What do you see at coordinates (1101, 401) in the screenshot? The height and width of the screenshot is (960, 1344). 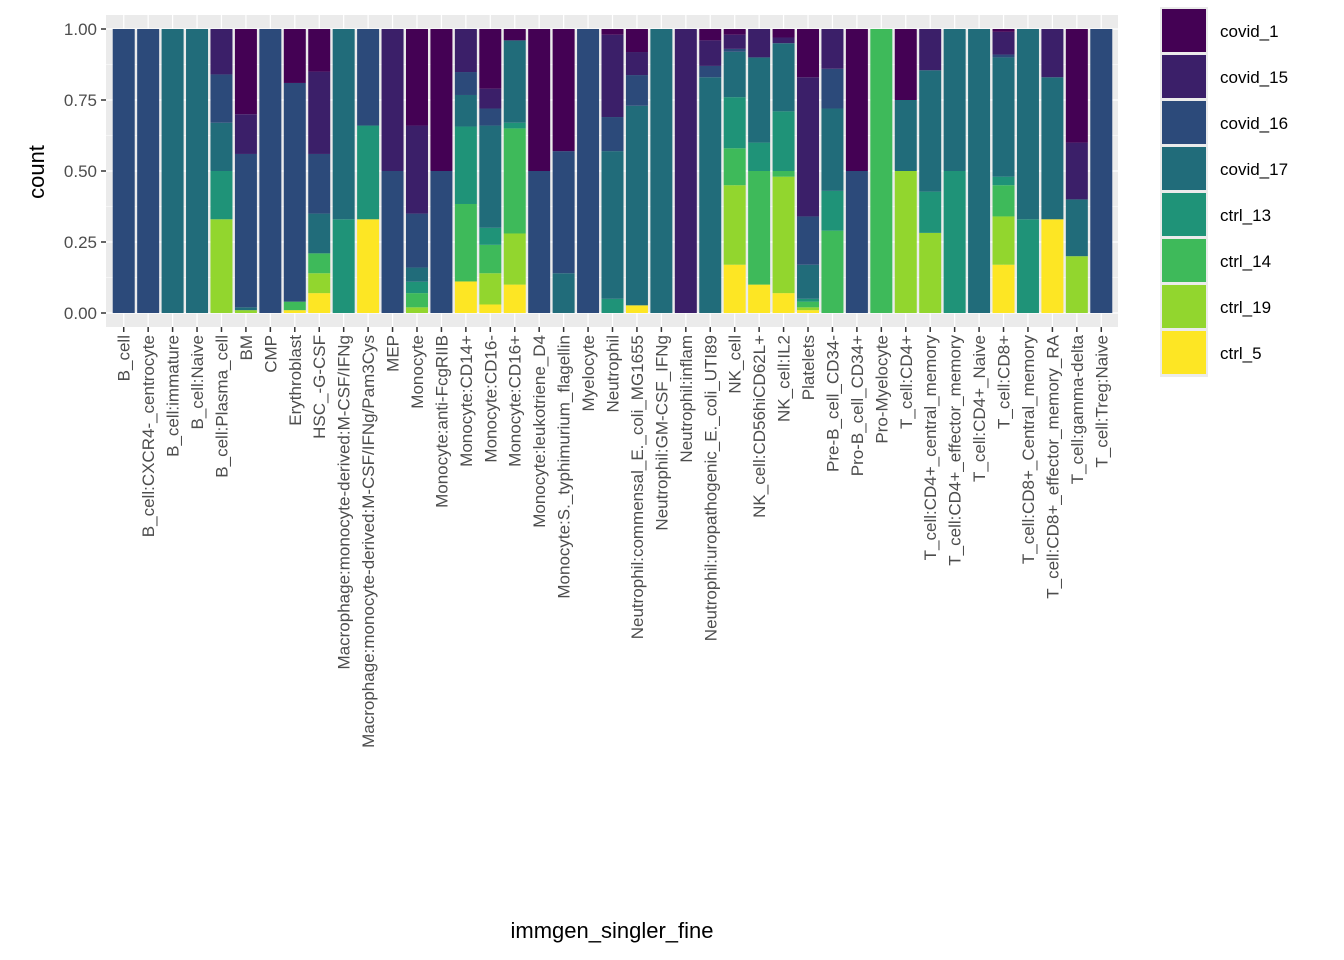 I see `x-tick-label: T_cell:Treg:Naive` at bounding box center [1101, 401].